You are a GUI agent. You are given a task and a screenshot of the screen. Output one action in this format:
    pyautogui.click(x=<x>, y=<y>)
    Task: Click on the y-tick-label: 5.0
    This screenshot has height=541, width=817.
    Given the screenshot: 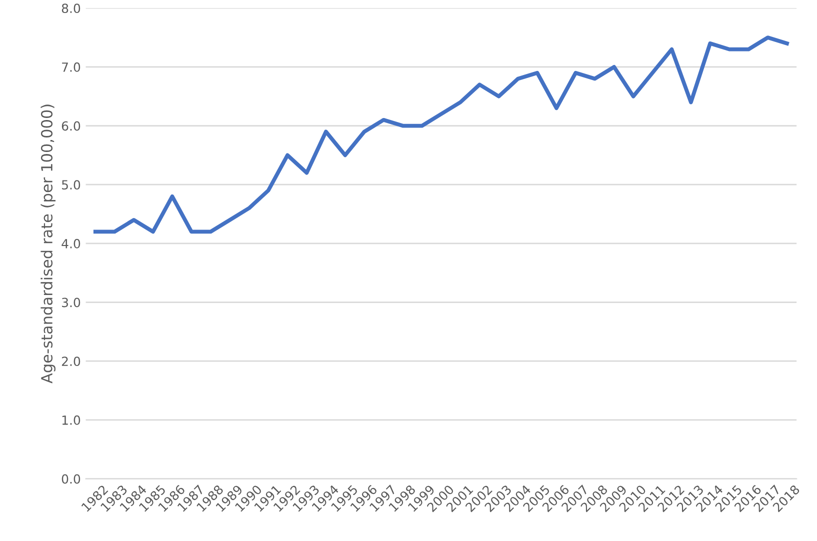 What is the action you would take?
    pyautogui.click(x=71, y=185)
    